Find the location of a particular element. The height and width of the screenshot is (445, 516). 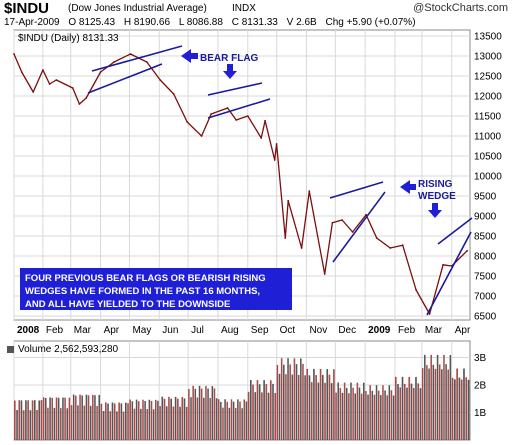

date-tick-label: Oct is located at coordinates (288, 330).